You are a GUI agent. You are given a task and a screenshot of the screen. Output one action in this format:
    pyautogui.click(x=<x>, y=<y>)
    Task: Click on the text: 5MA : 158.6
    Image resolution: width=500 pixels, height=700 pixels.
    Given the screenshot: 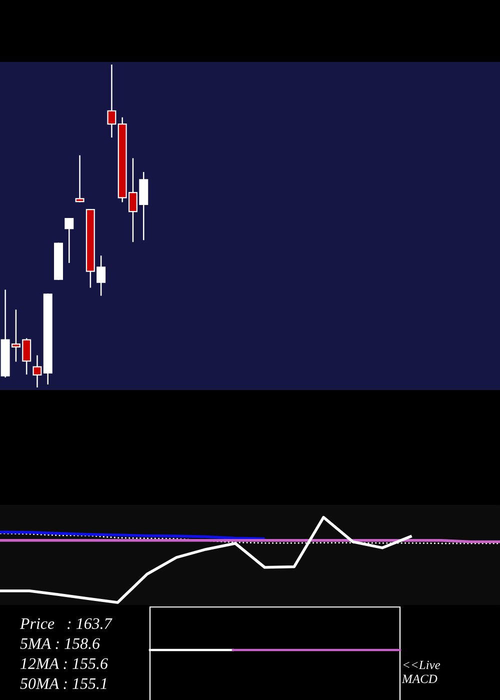 What is the action you would take?
    pyautogui.click(x=60, y=644)
    